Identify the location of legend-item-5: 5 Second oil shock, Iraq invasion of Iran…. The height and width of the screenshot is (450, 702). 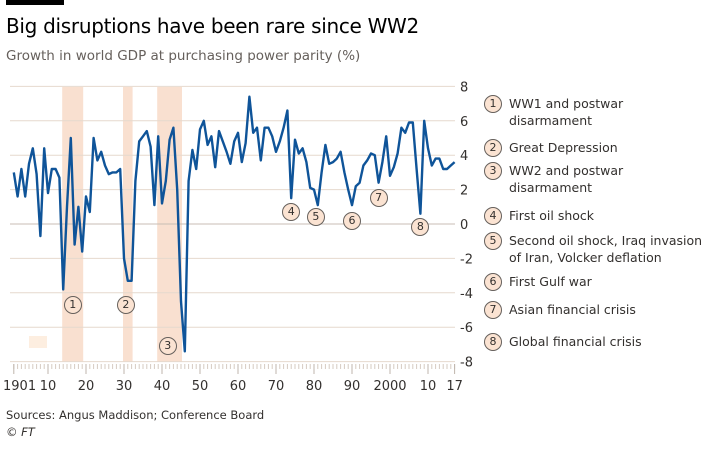
(593, 249).